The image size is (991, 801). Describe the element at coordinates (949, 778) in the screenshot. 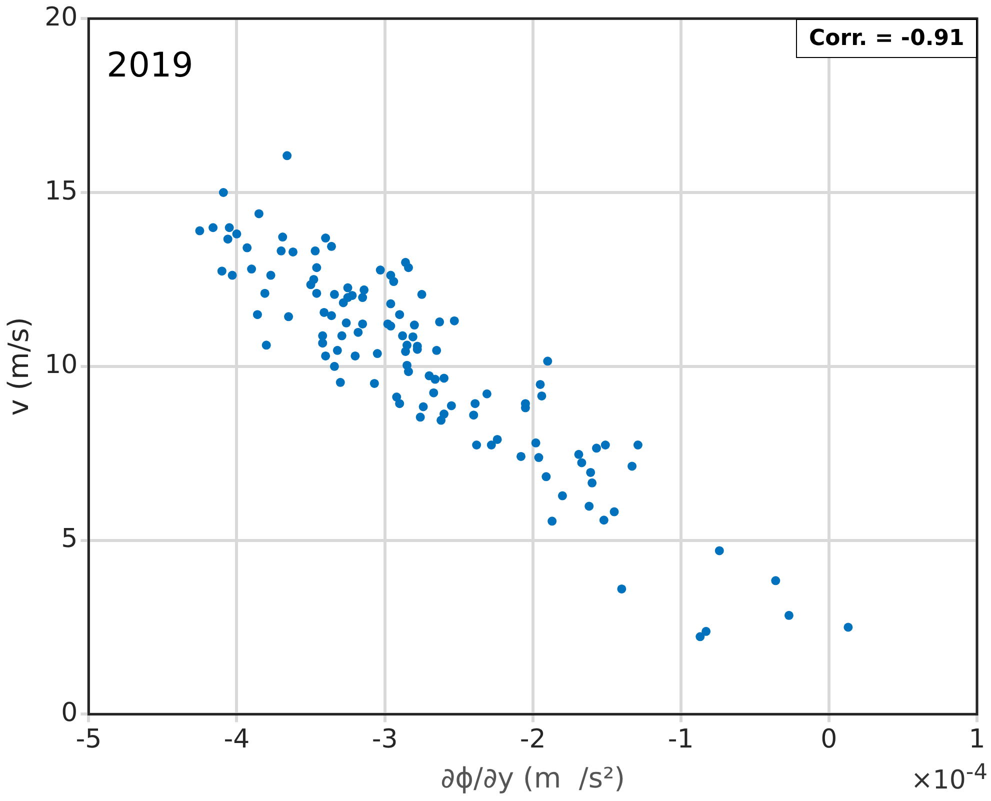

I see `text: ×10$^{-4}$` at that location.